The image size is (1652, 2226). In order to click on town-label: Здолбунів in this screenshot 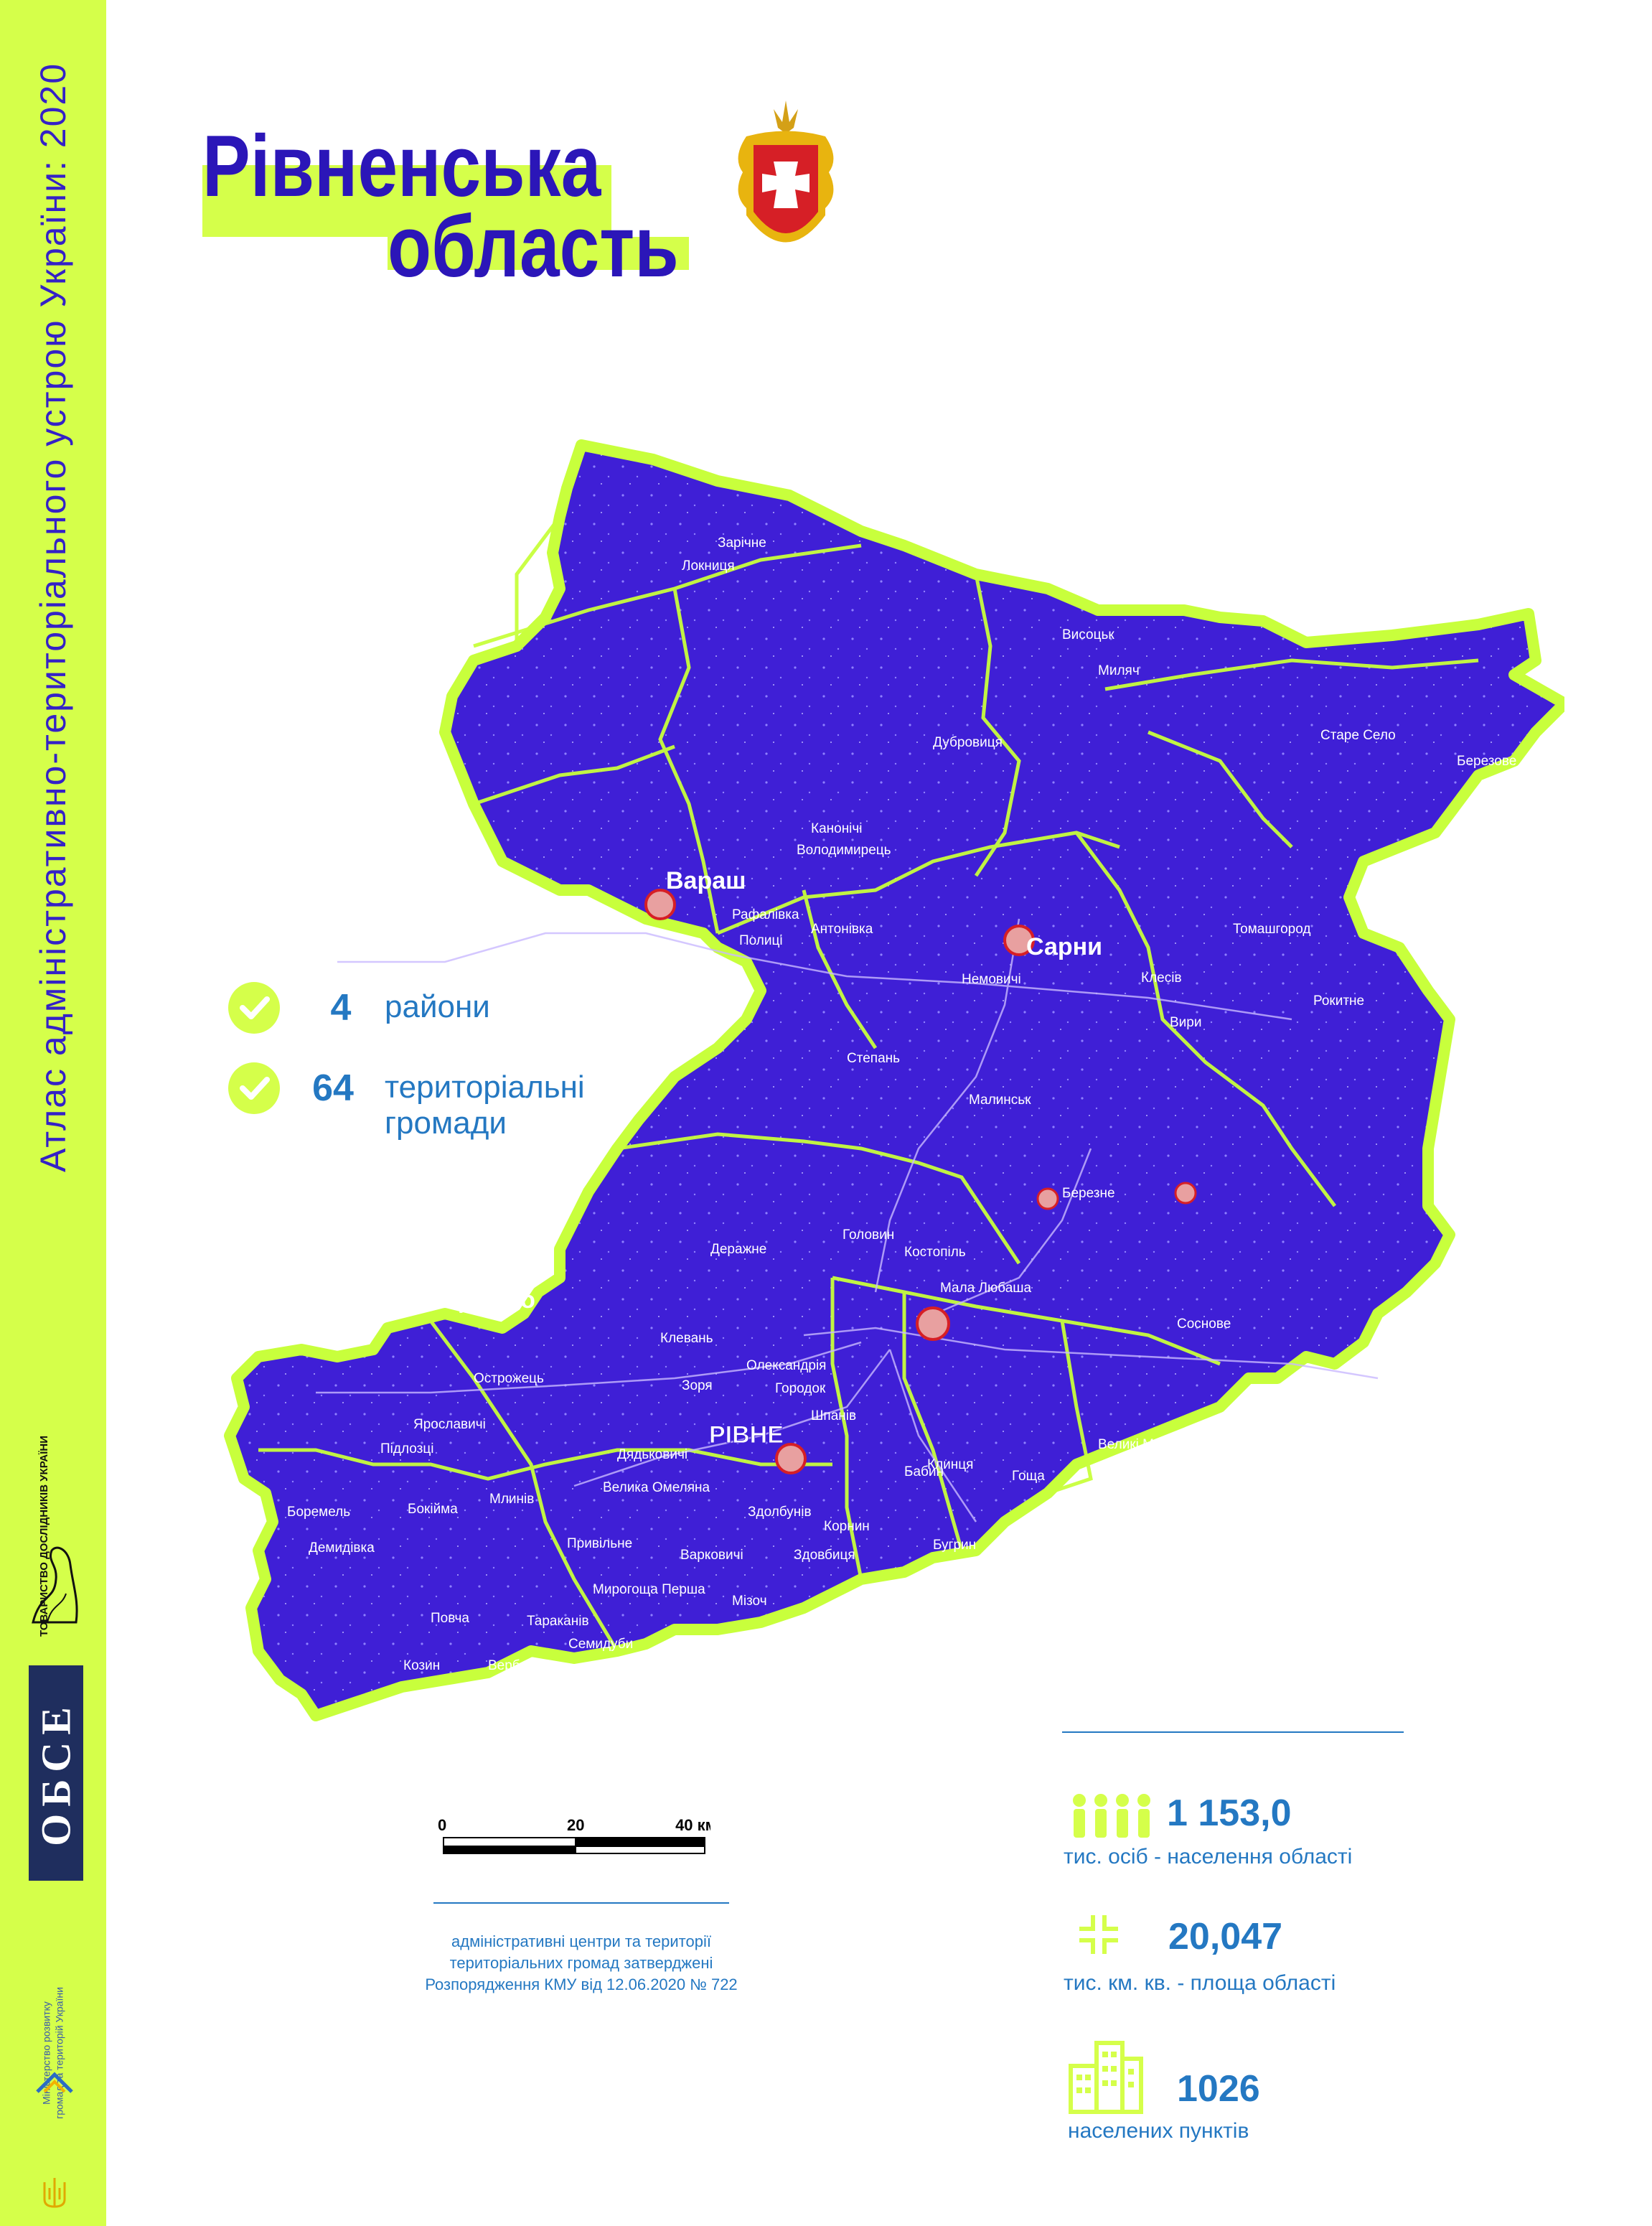, I will do `click(780, 1512)`.